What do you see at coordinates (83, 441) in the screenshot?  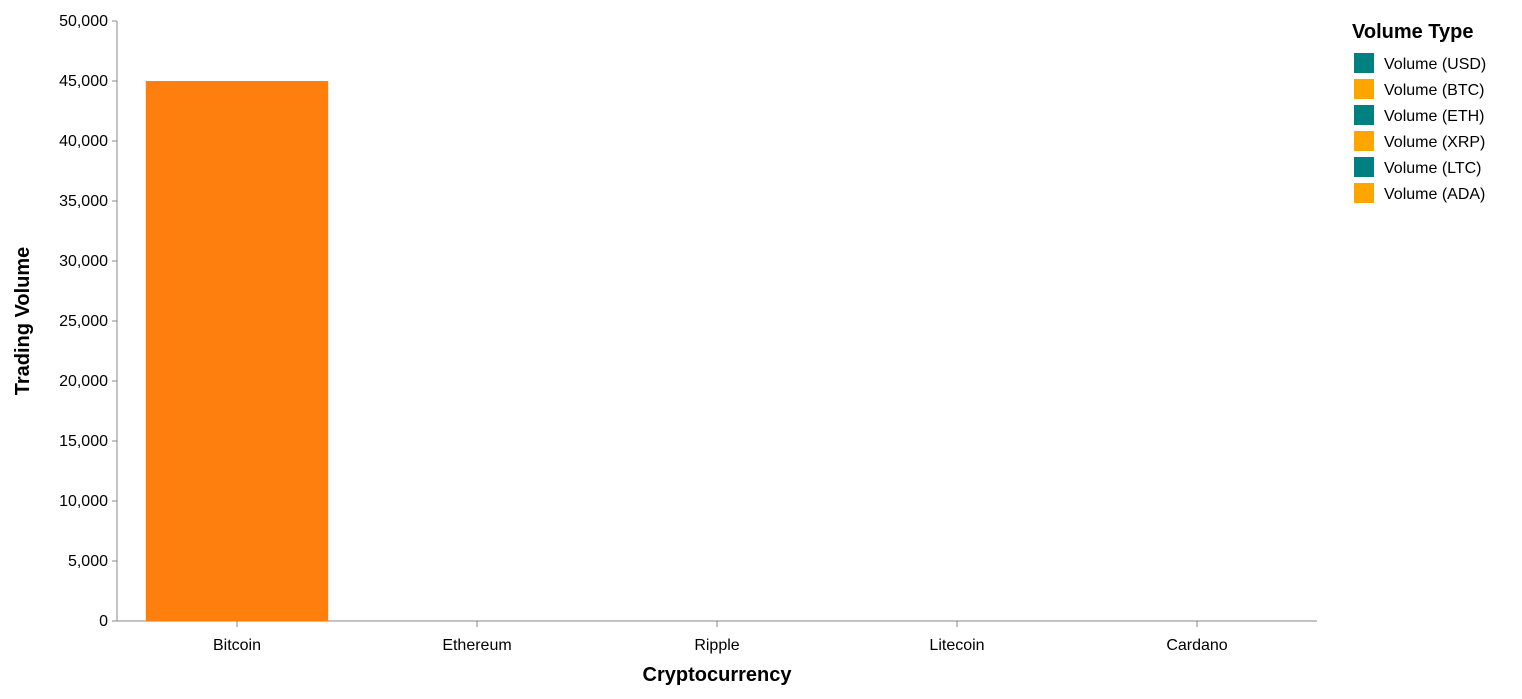 I see `y-tick-label: 15,000` at bounding box center [83, 441].